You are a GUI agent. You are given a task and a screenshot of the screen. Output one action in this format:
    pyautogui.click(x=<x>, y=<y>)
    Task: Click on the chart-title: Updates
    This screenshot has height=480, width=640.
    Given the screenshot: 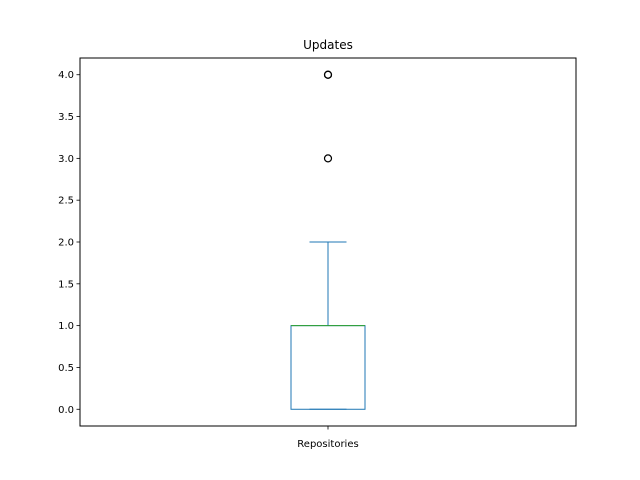 What is the action you would take?
    pyautogui.click(x=328, y=45)
    